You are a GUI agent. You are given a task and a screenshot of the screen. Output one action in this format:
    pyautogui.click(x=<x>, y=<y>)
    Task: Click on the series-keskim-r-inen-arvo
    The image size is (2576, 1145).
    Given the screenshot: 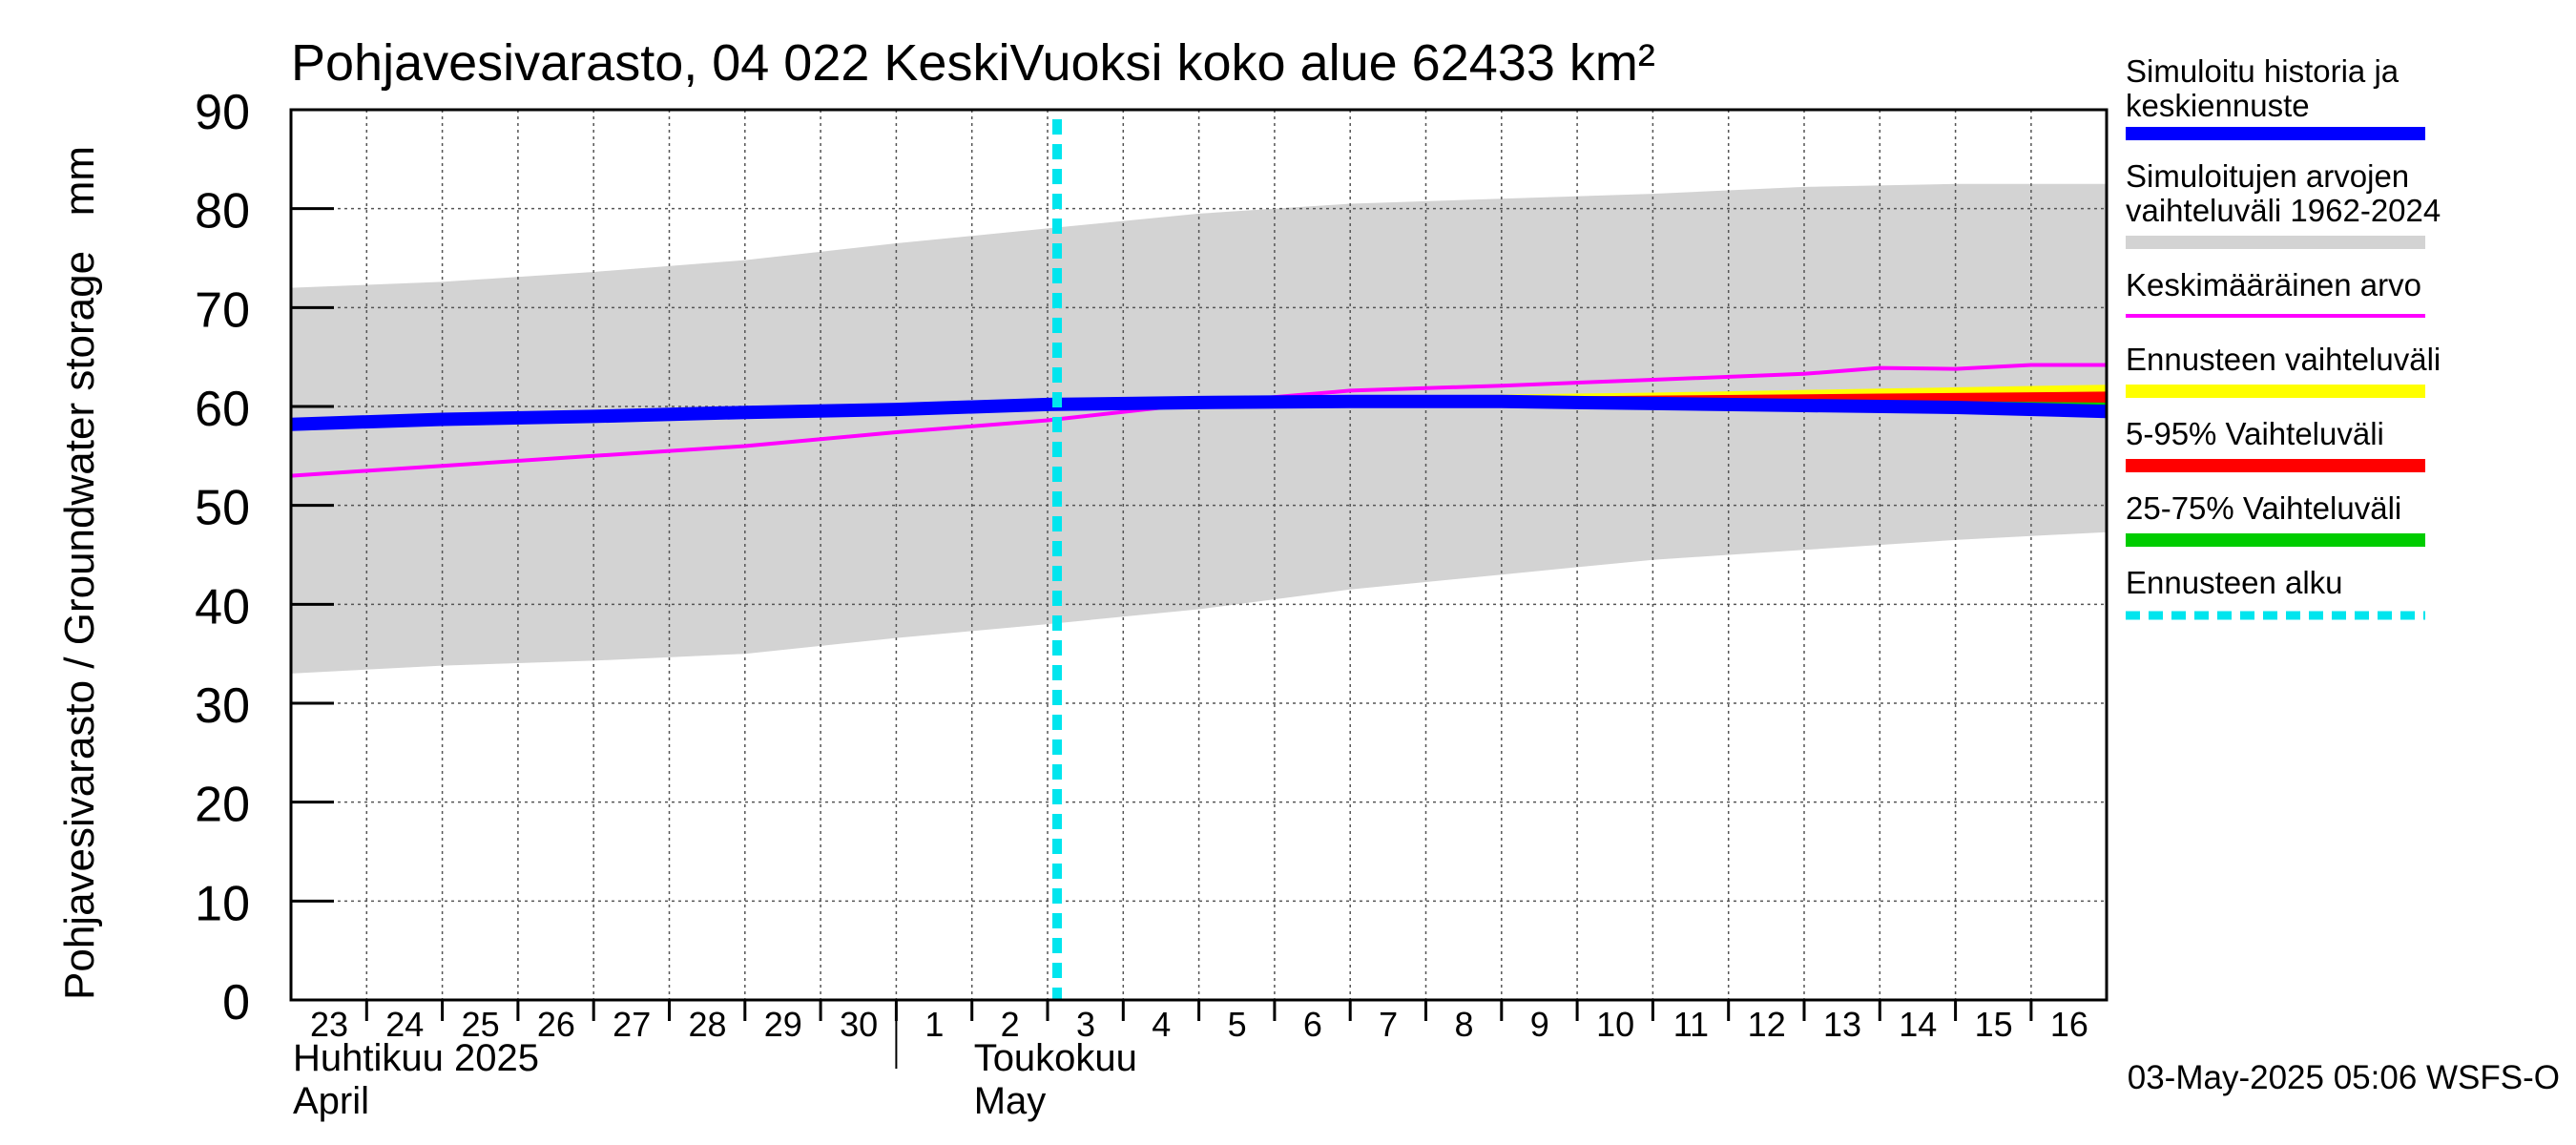 What is the action you would take?
    pyautogui.click(x=1198, y=420)
    